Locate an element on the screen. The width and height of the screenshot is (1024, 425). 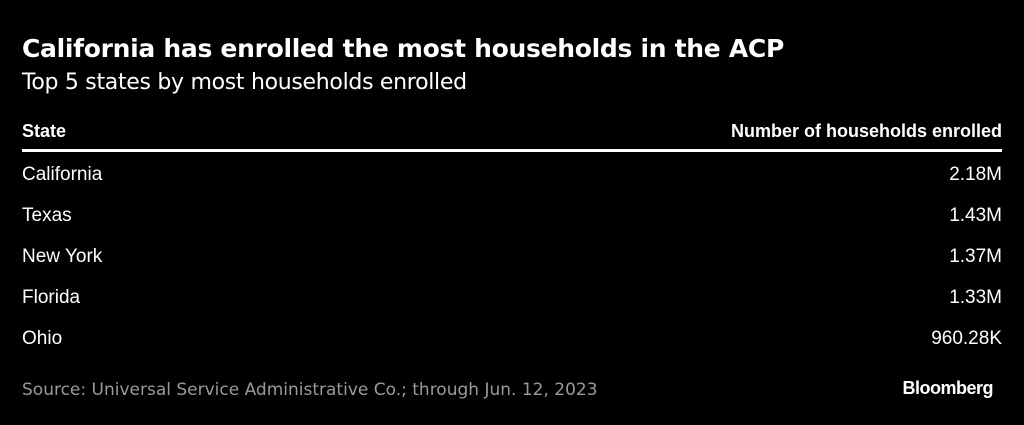
table-row: Texas 1.43M is located at coordinates (512, 215).